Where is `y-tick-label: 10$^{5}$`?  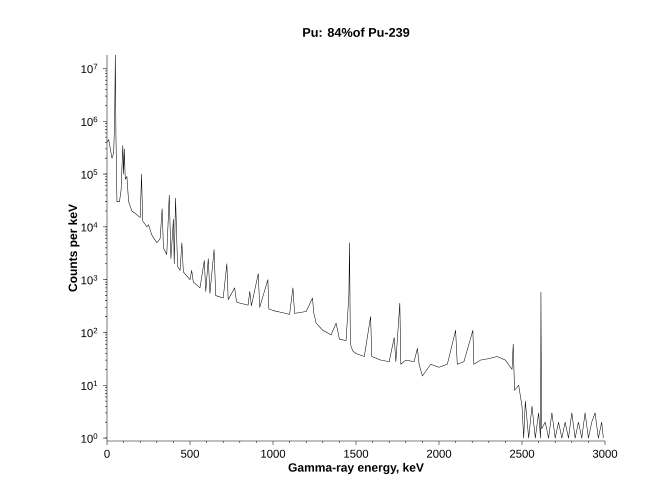
y-tick-label: 10$^{5}$ is located at coordinates (89, 174).